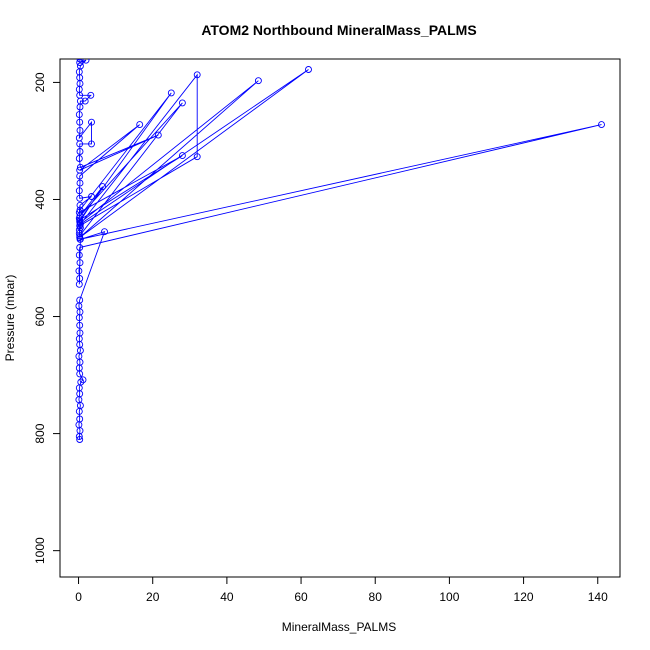 The image size is (650, 650). I want to click on x-tick-label: 0, so click(78, 597).